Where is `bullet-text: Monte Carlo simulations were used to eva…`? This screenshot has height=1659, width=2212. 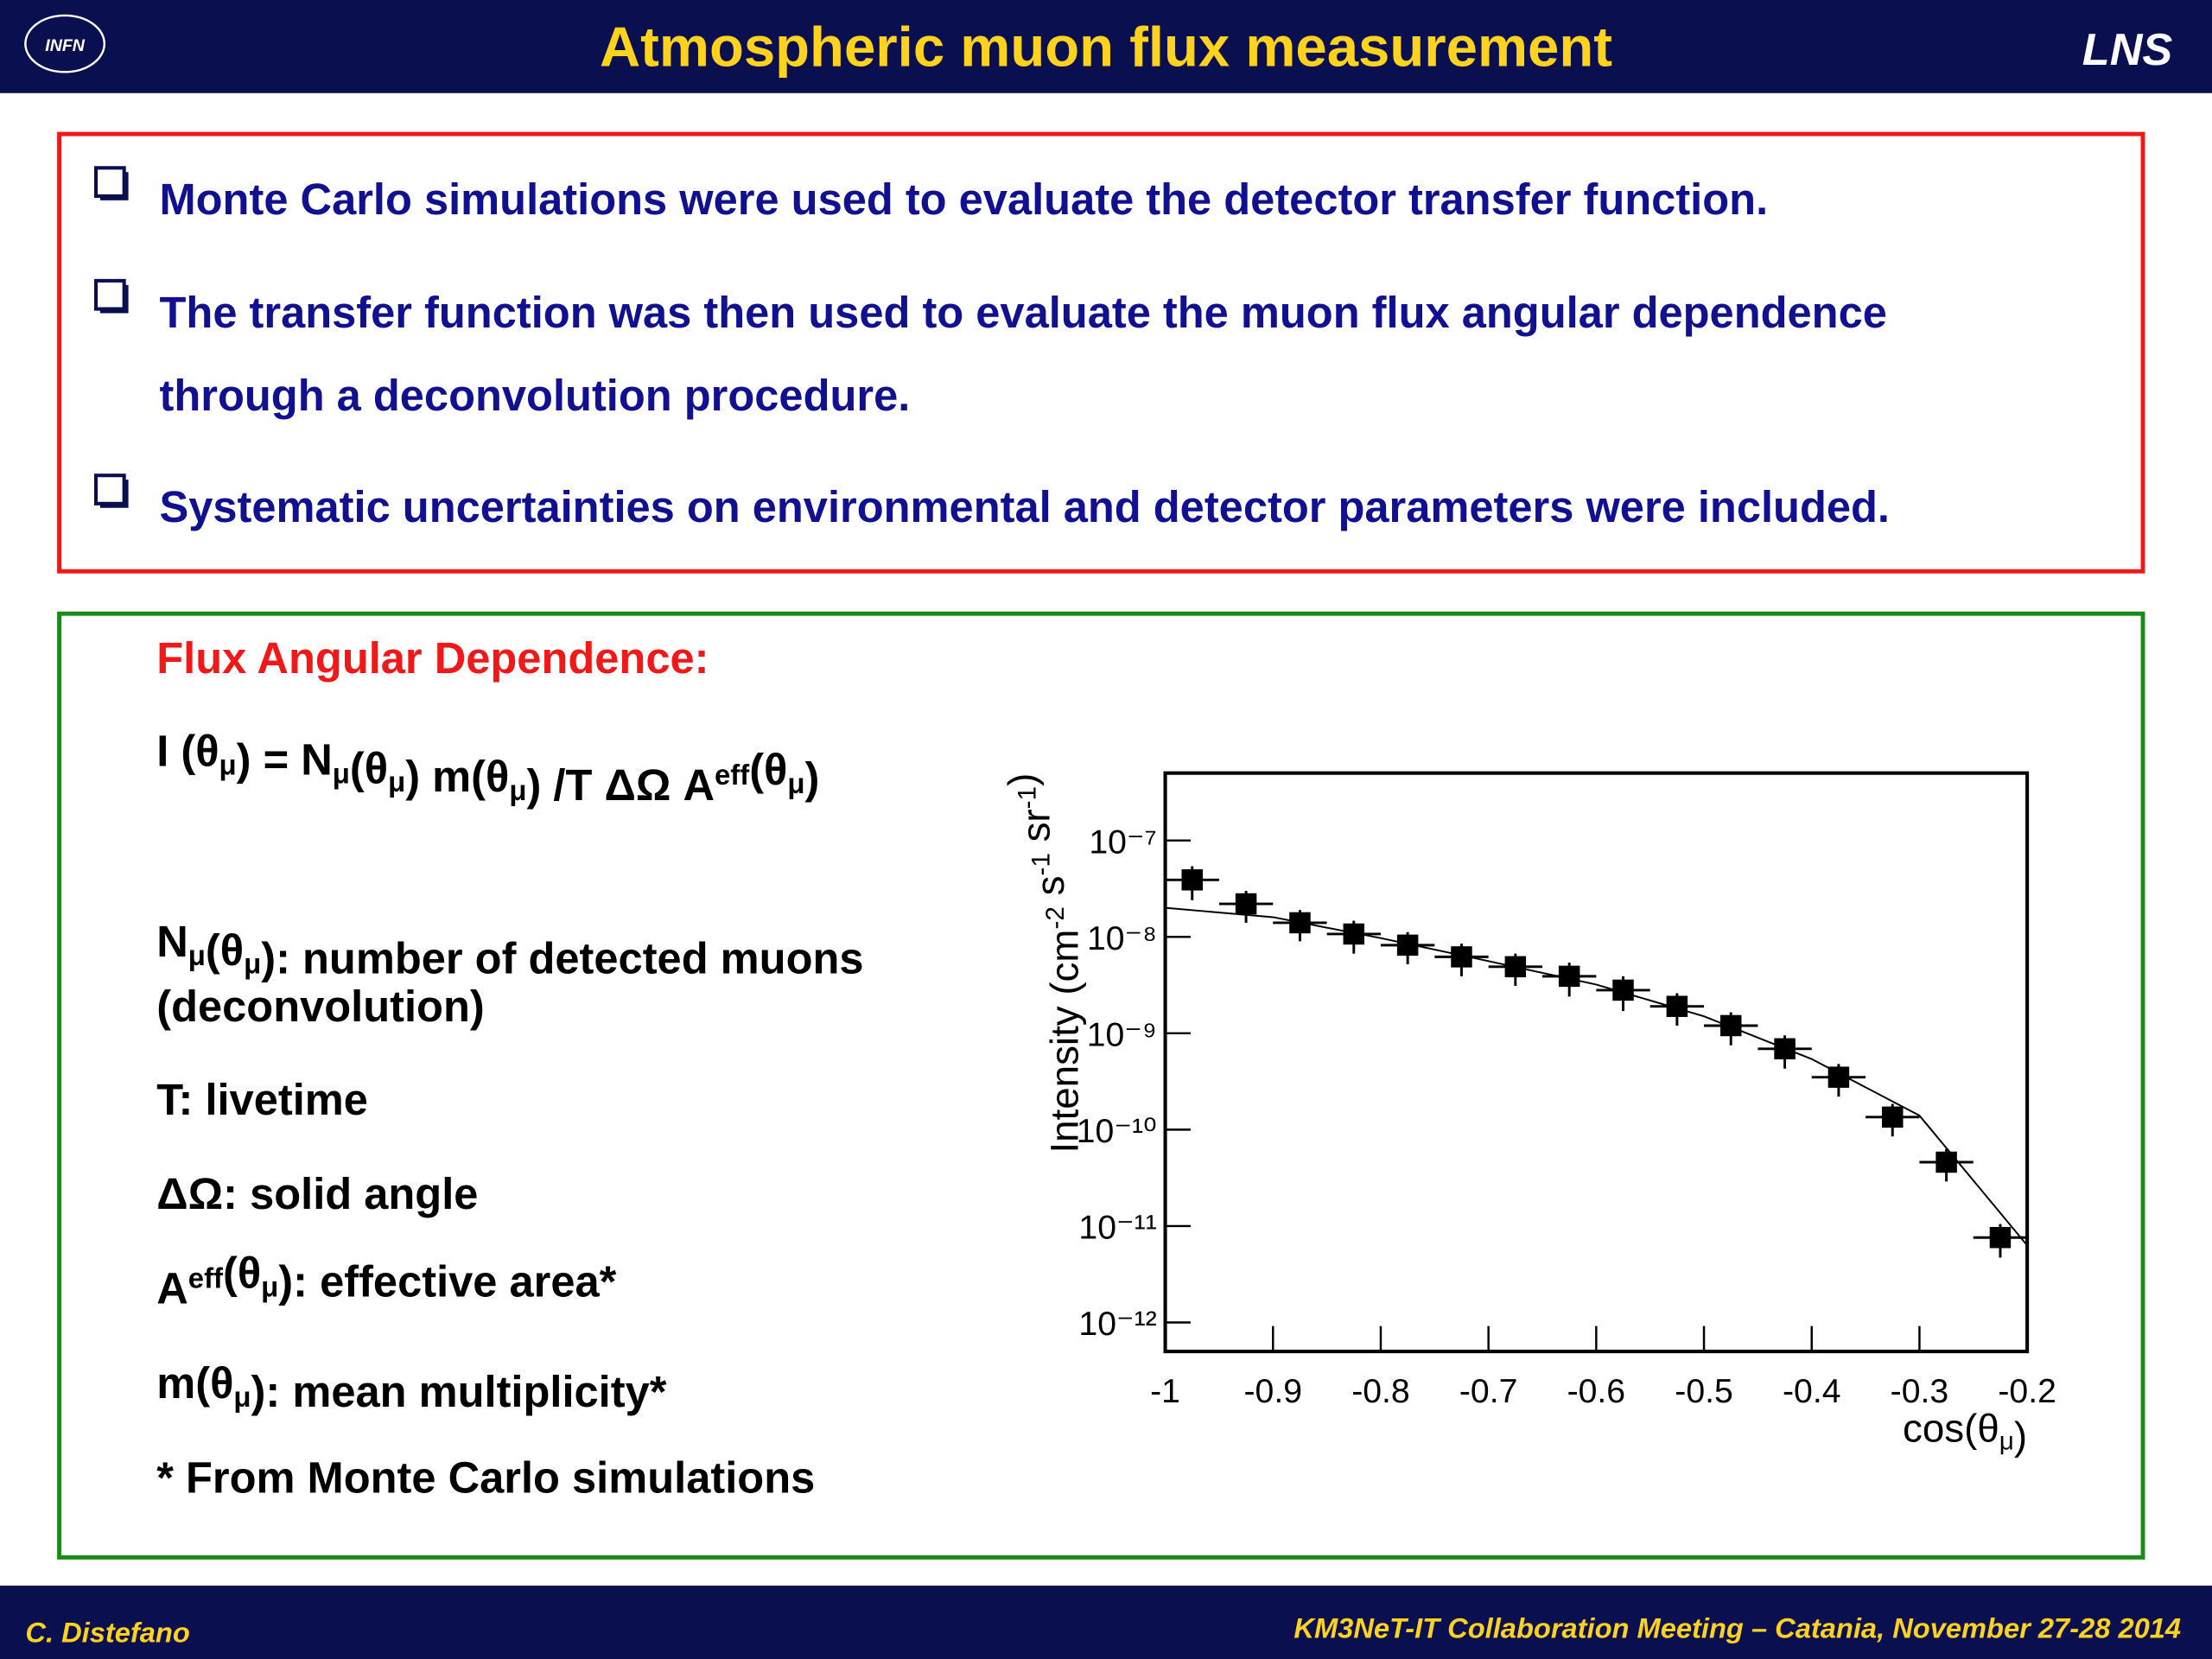
bullet-text: Monte Carlo simulations were used to eva… is located at coordinates (963, 199).